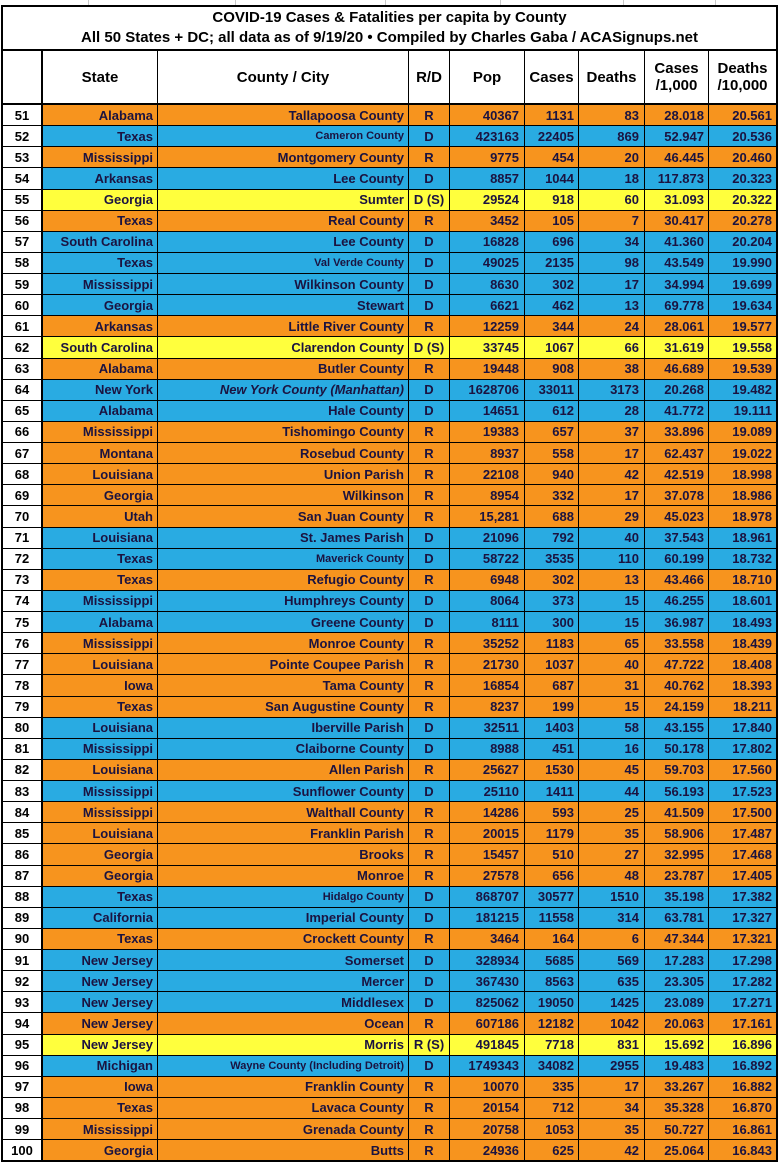 Image resolution: width=779 pixels, height=1162 pixels. I want to click on cell-deaths-per-10000: 17.271, so click(742, 1002).